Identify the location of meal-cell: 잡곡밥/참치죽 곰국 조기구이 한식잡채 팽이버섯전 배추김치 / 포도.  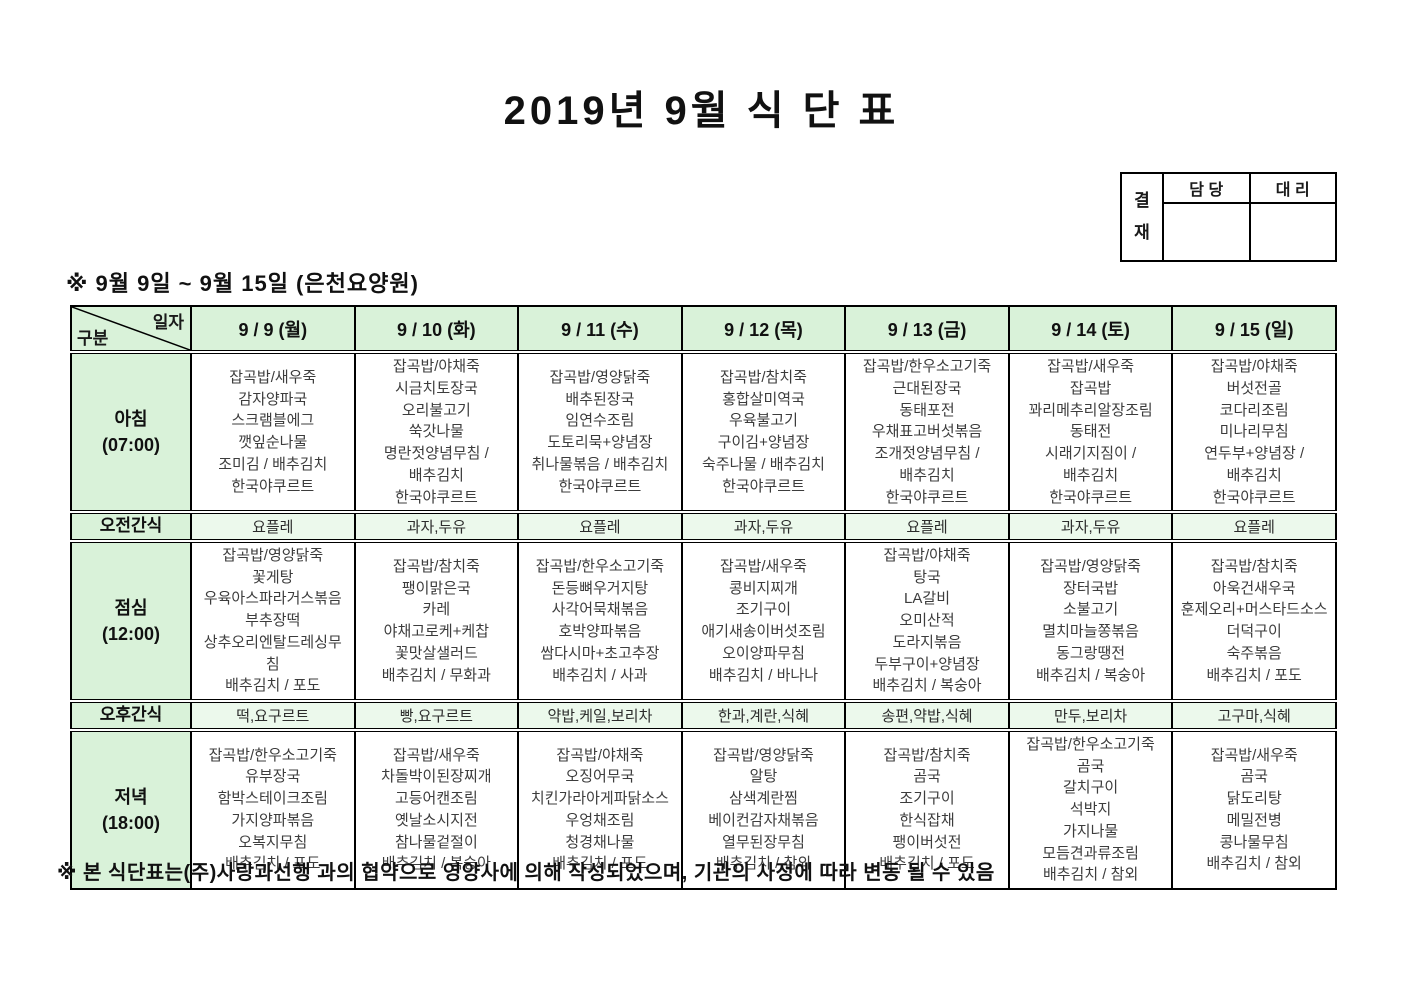
(927, 809).